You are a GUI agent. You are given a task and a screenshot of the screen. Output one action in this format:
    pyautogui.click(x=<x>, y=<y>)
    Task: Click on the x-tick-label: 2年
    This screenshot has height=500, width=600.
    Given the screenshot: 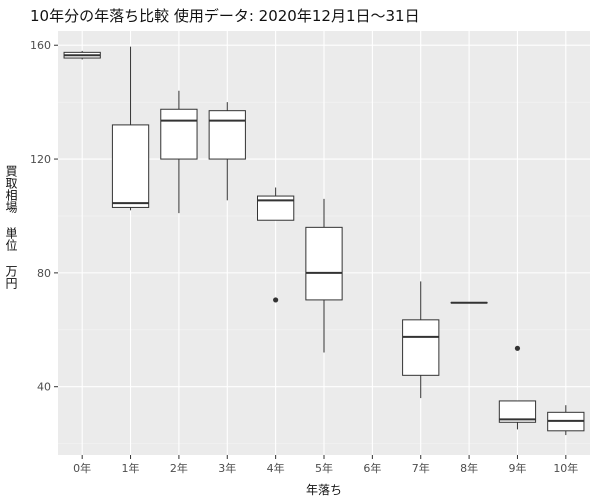 What is the action you would take?
    pyautogui.click(x=179, y=468)
    